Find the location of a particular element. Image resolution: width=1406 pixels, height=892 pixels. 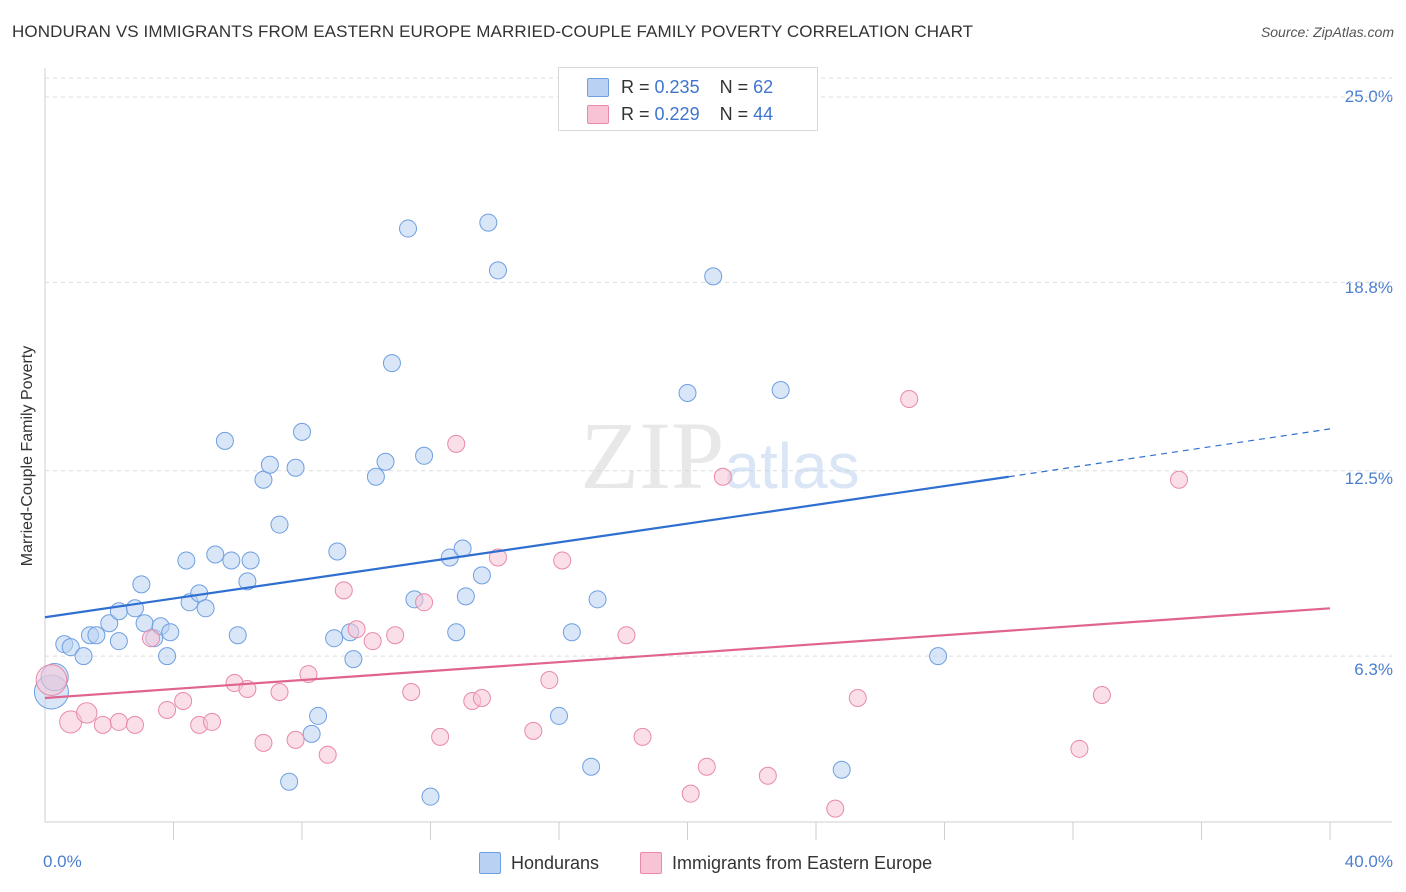

watermark-atlas: atlas is located at coordinates (791, 466).